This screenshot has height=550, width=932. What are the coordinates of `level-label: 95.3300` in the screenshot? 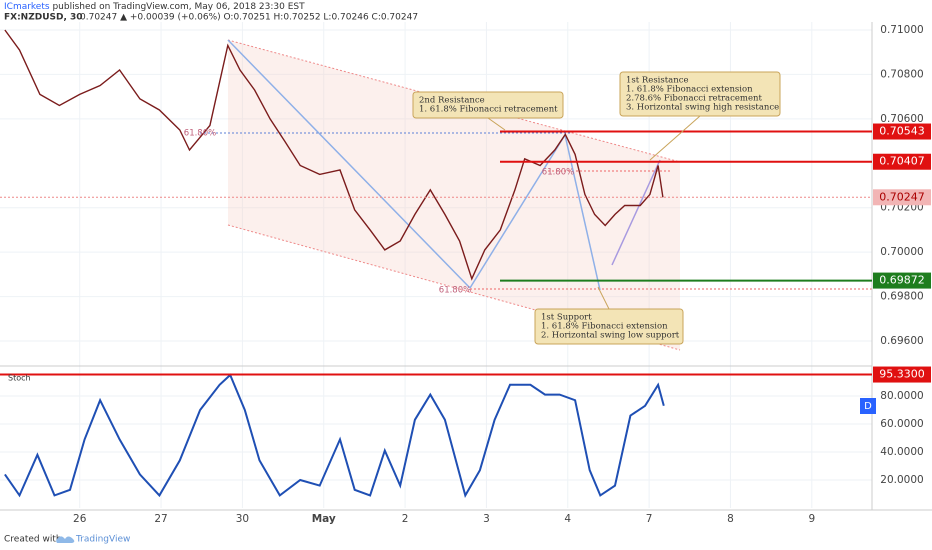 It's located at (902, 374).